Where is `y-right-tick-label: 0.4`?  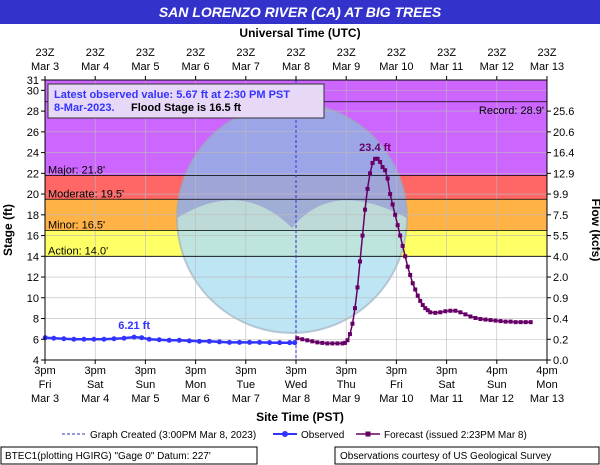 y-right-tick-label: 0.4 is located at coordinates (560, 320).